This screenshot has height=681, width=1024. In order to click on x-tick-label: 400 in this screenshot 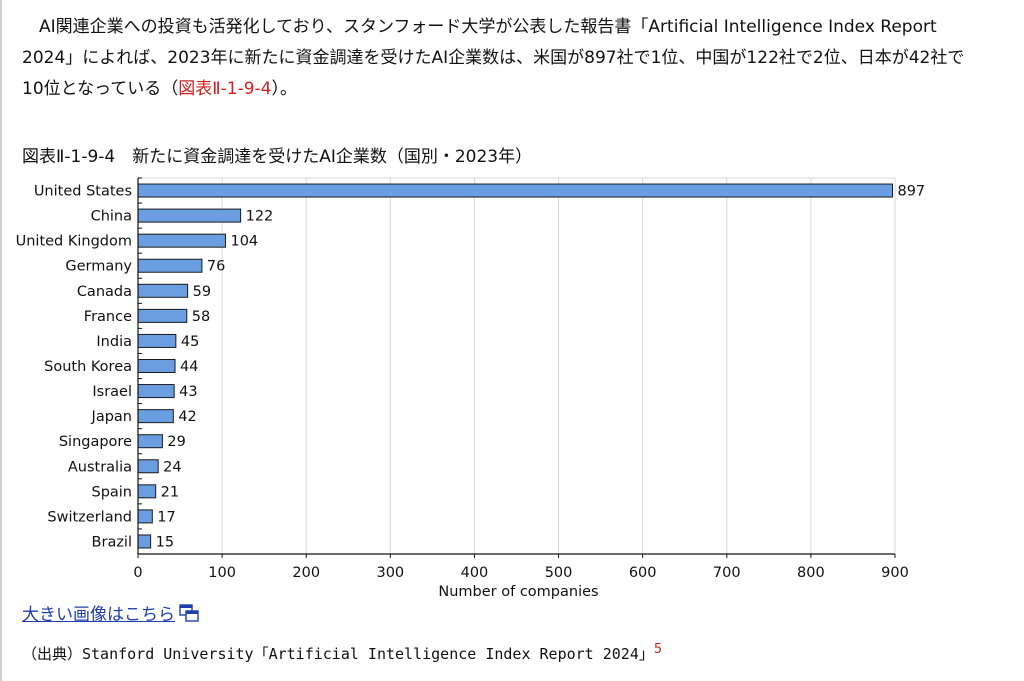, I will do `click(475, 573)`.